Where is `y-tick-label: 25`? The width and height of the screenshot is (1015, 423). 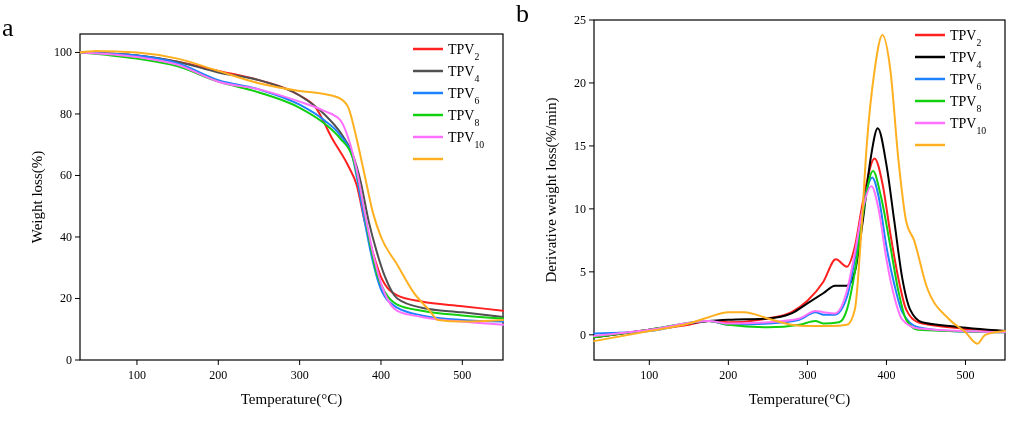 y-tick-label: 25 is located at coordinates (580, 20).